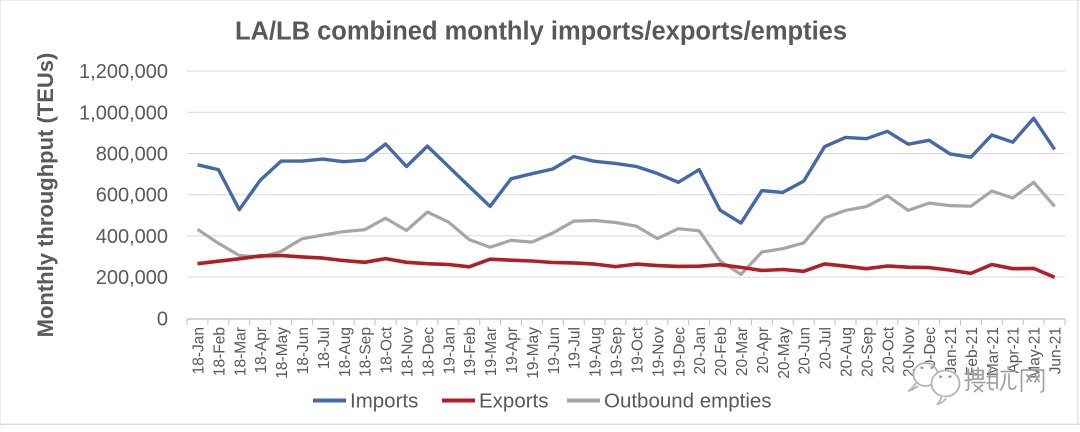 The height and width of the screenshot is (432, 1080). Describe the element at coordinates (847, 352) in the screenshot. I see `svg-text: 20-Aug` at that location.